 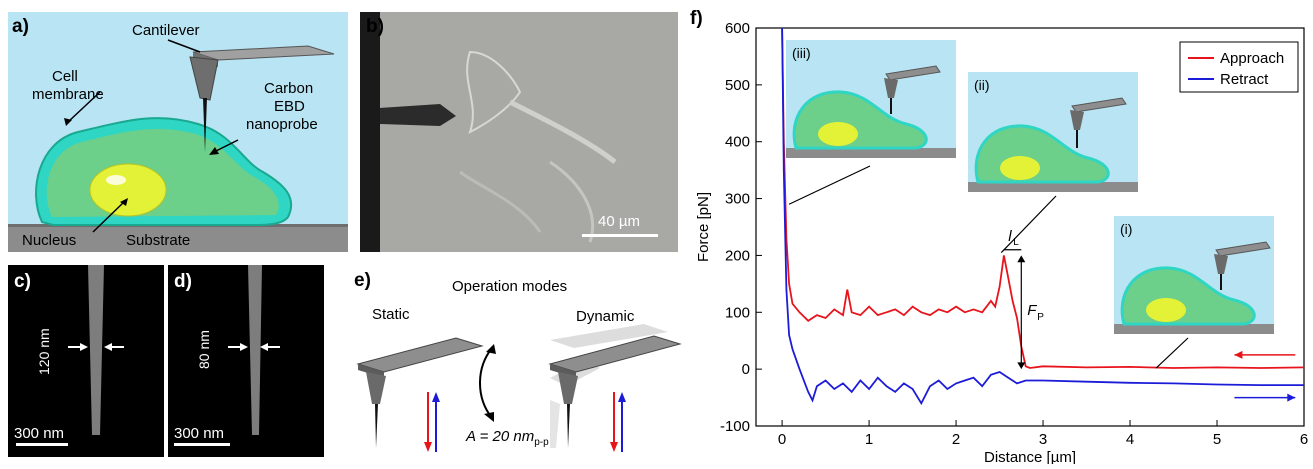 I want to click on operation-modes-title: Operation modes, so click(x=510, y=286).